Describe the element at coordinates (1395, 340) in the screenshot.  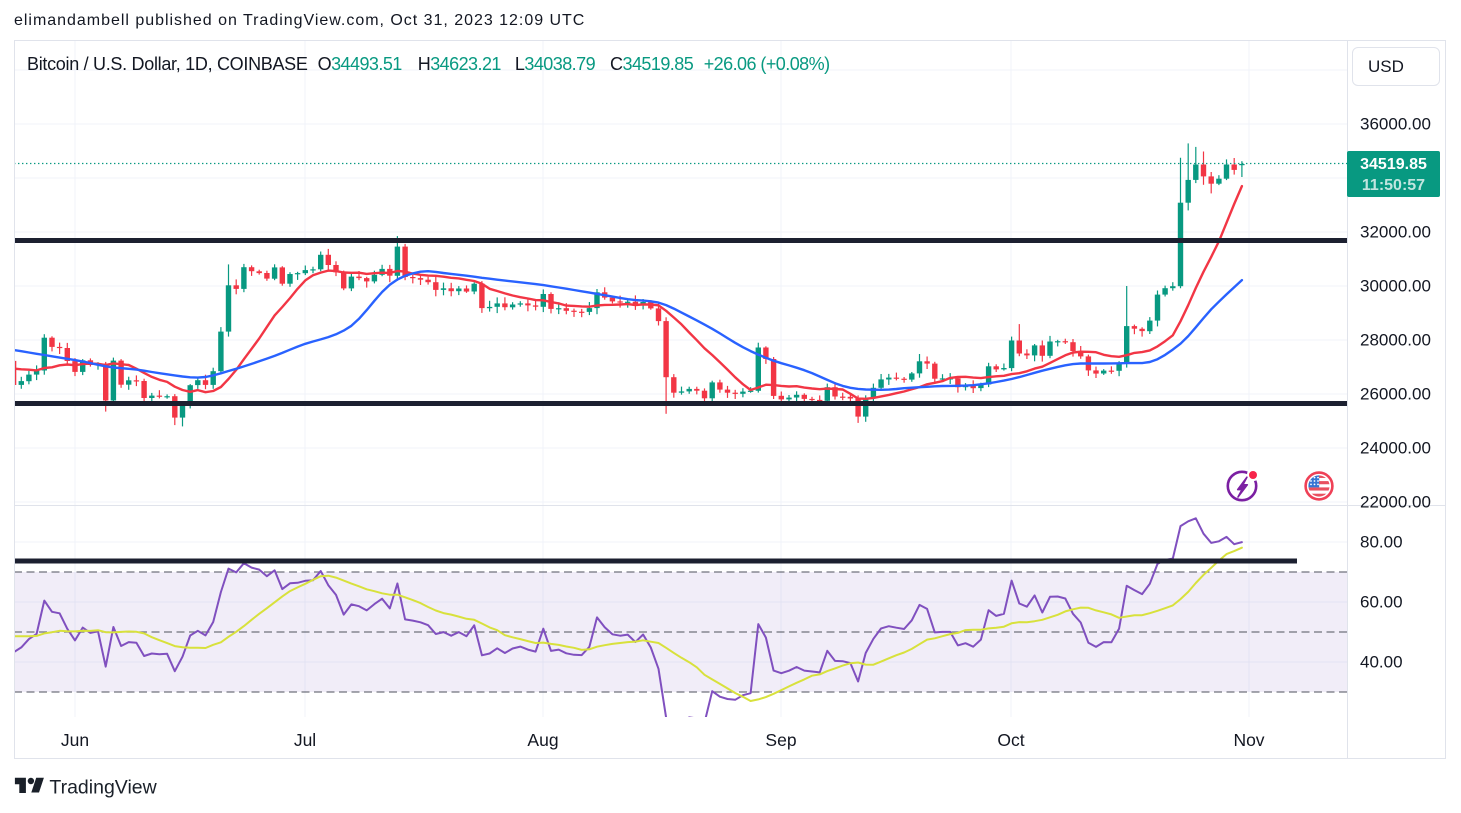
I see `svg-text: 28000.00` at that location.